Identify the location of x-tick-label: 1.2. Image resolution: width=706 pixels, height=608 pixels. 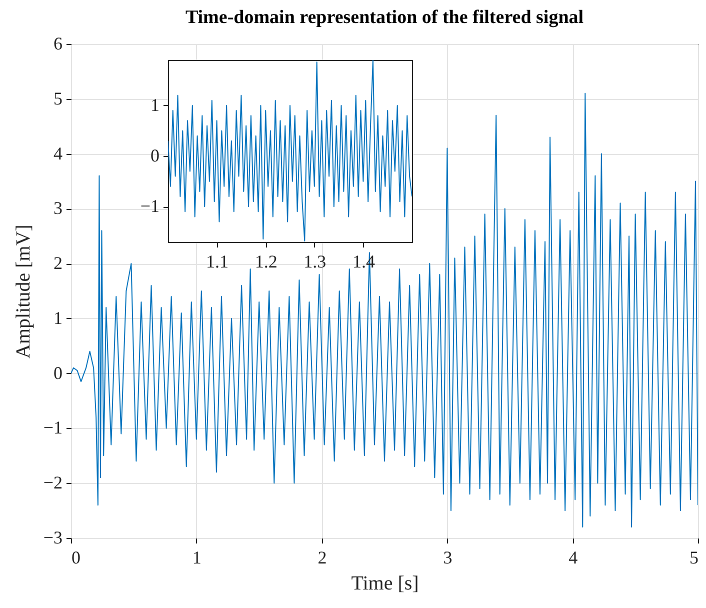
(266, 262).